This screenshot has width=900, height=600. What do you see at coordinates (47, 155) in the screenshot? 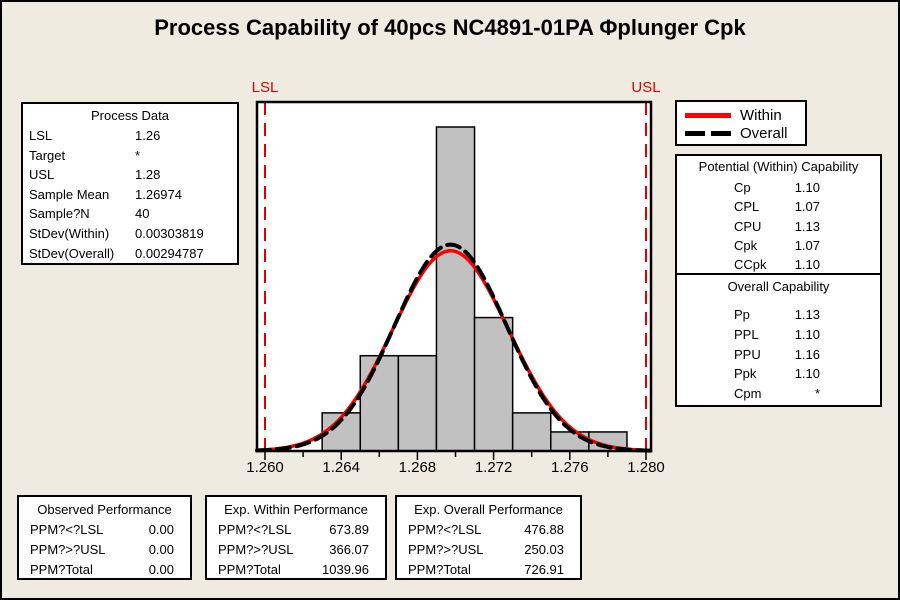
I see `stat-label: Target` at bounding box center [47, 155].